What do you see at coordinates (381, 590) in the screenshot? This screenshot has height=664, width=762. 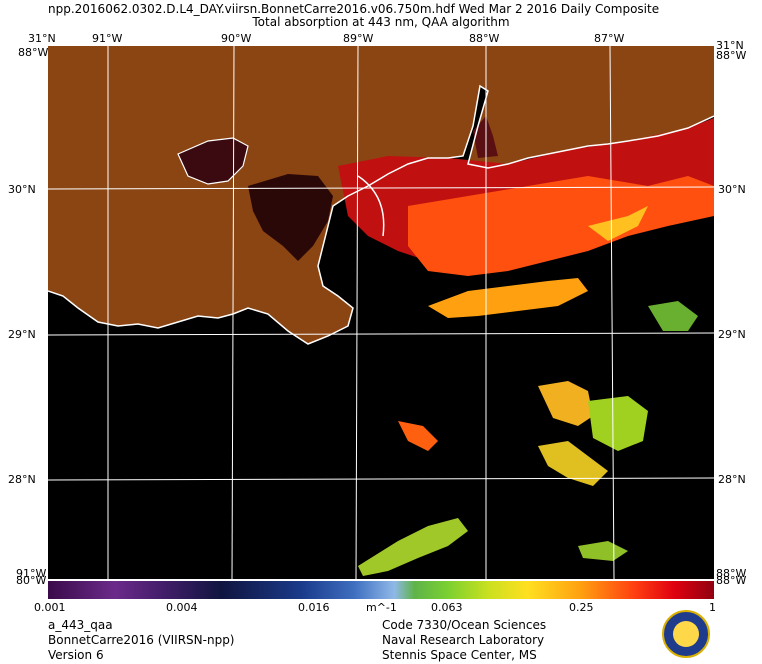 I see `colorbar` at bounding box center [381, 590].